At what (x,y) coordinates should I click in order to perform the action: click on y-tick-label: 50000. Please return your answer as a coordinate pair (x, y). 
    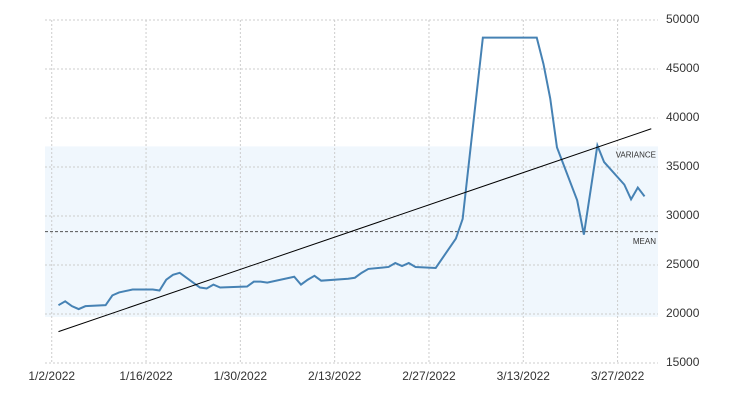
    Looking at the image, I should click on (683, 19).